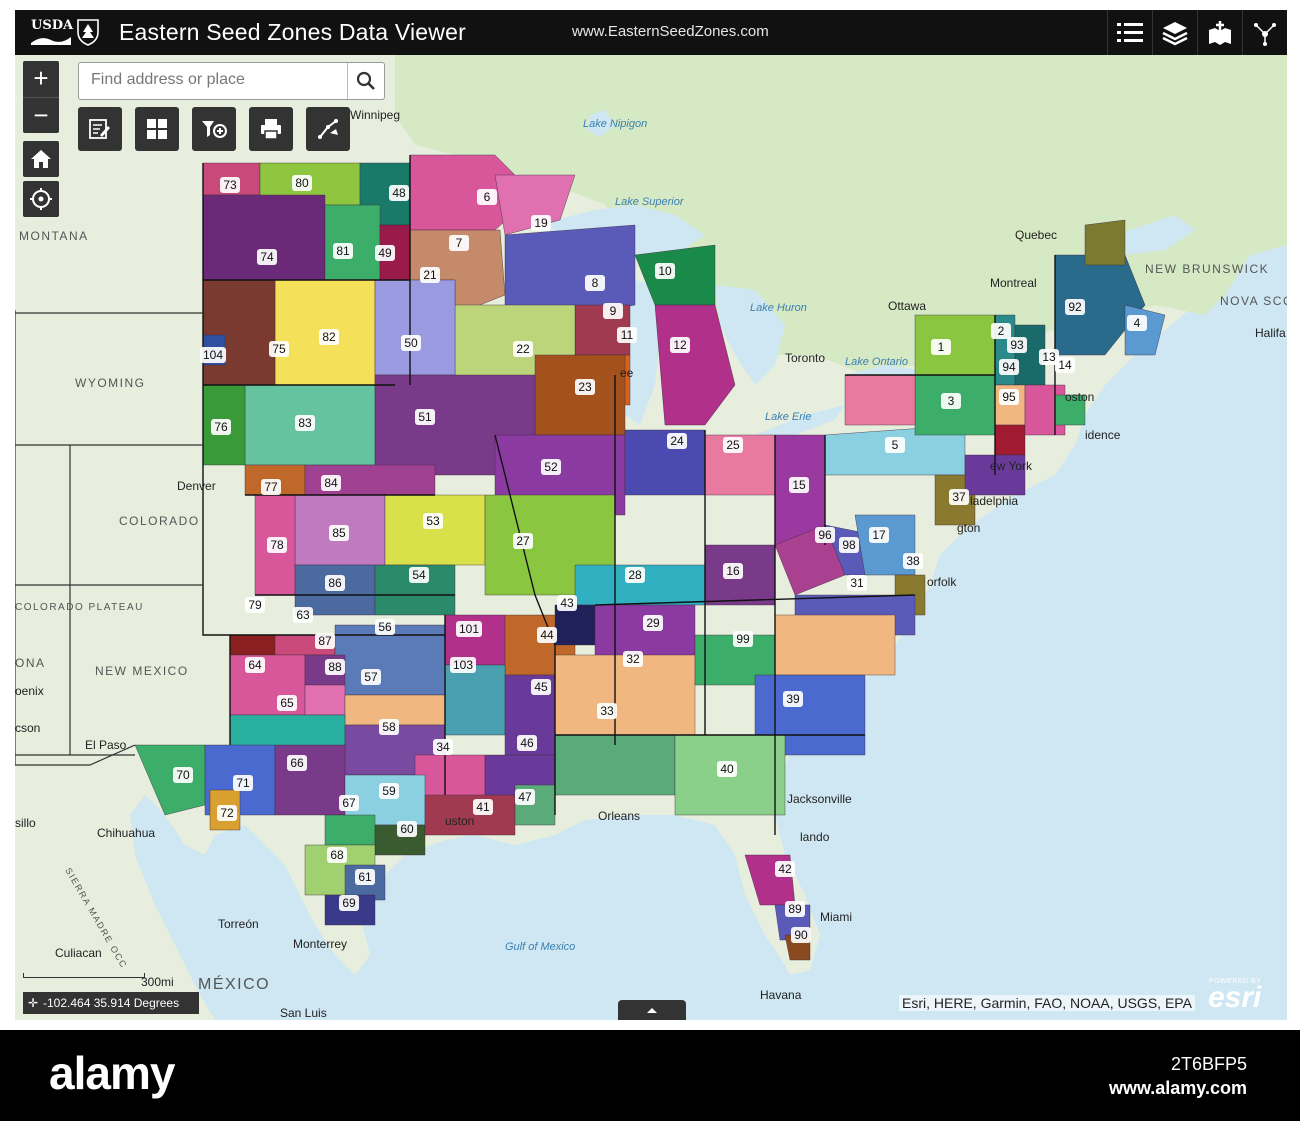  Describe the element at coordinates (633, 659) in the screenshot. I see `zone-label: 32` at that location.